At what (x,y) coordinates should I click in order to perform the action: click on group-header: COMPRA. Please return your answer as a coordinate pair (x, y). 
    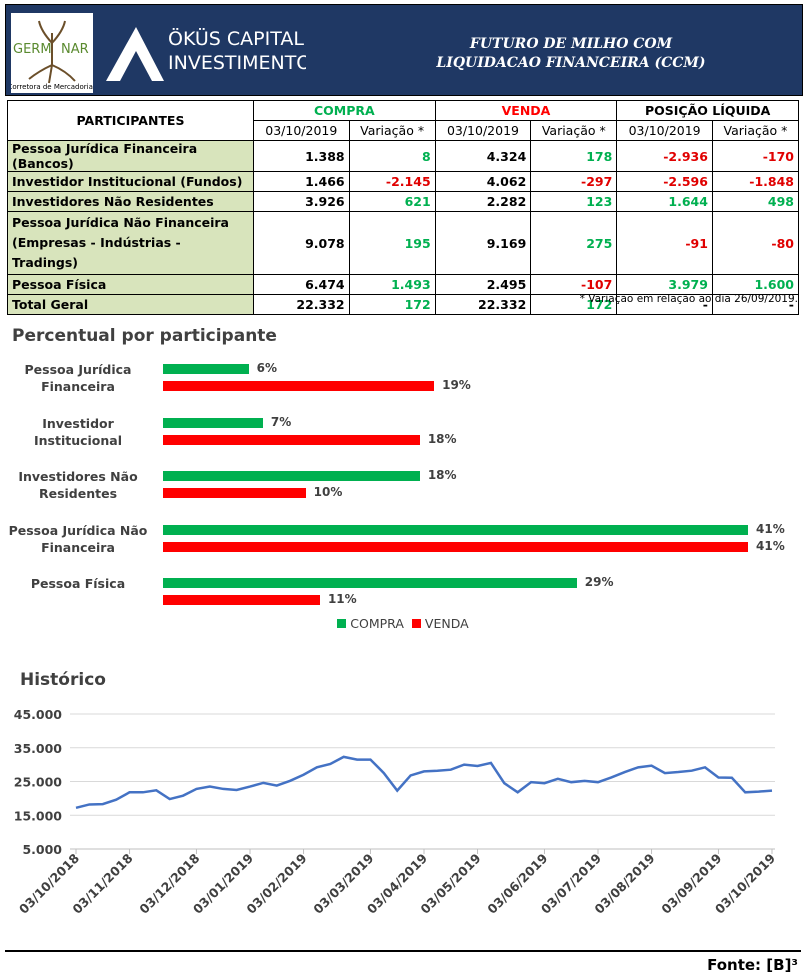
    Looking at the image, I should click on (344, 110).